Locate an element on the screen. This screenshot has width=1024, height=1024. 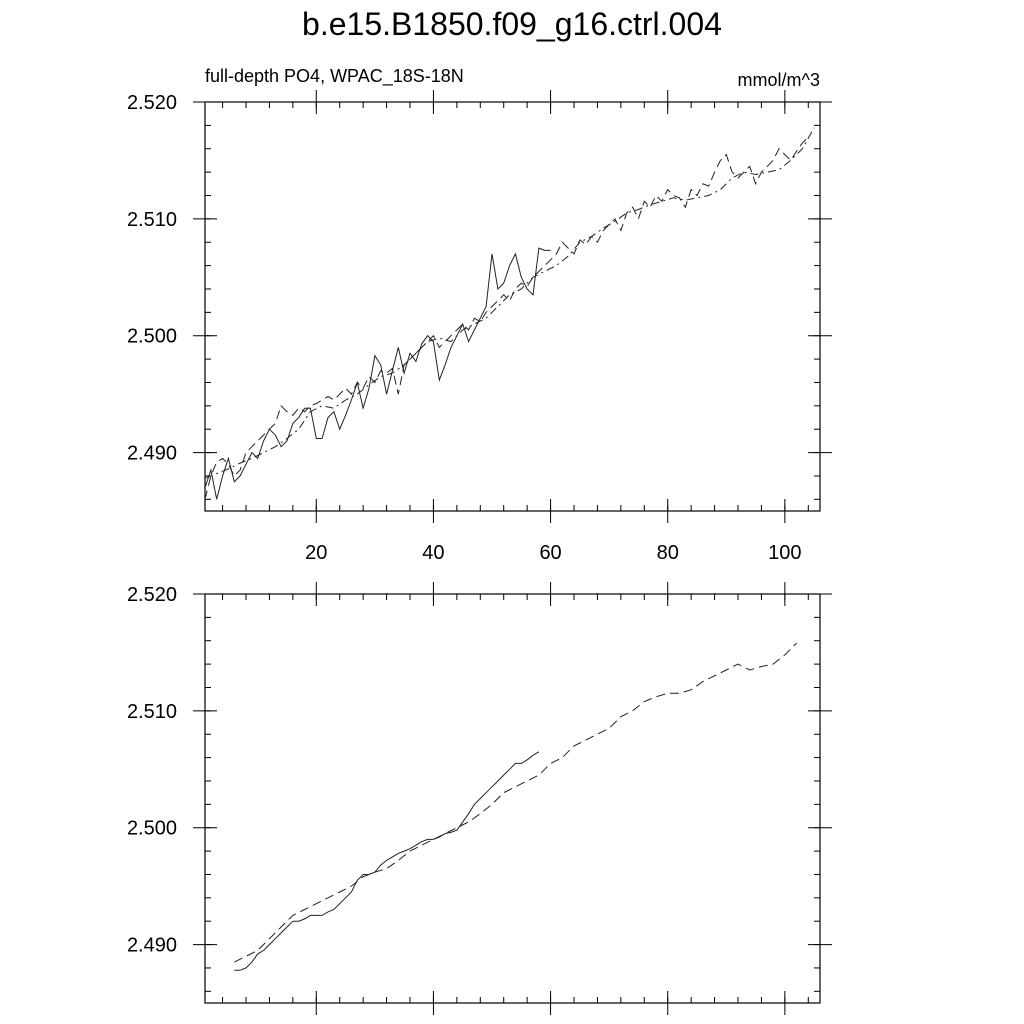
x-tick-label: 40 is located at coordinates (433, 553).